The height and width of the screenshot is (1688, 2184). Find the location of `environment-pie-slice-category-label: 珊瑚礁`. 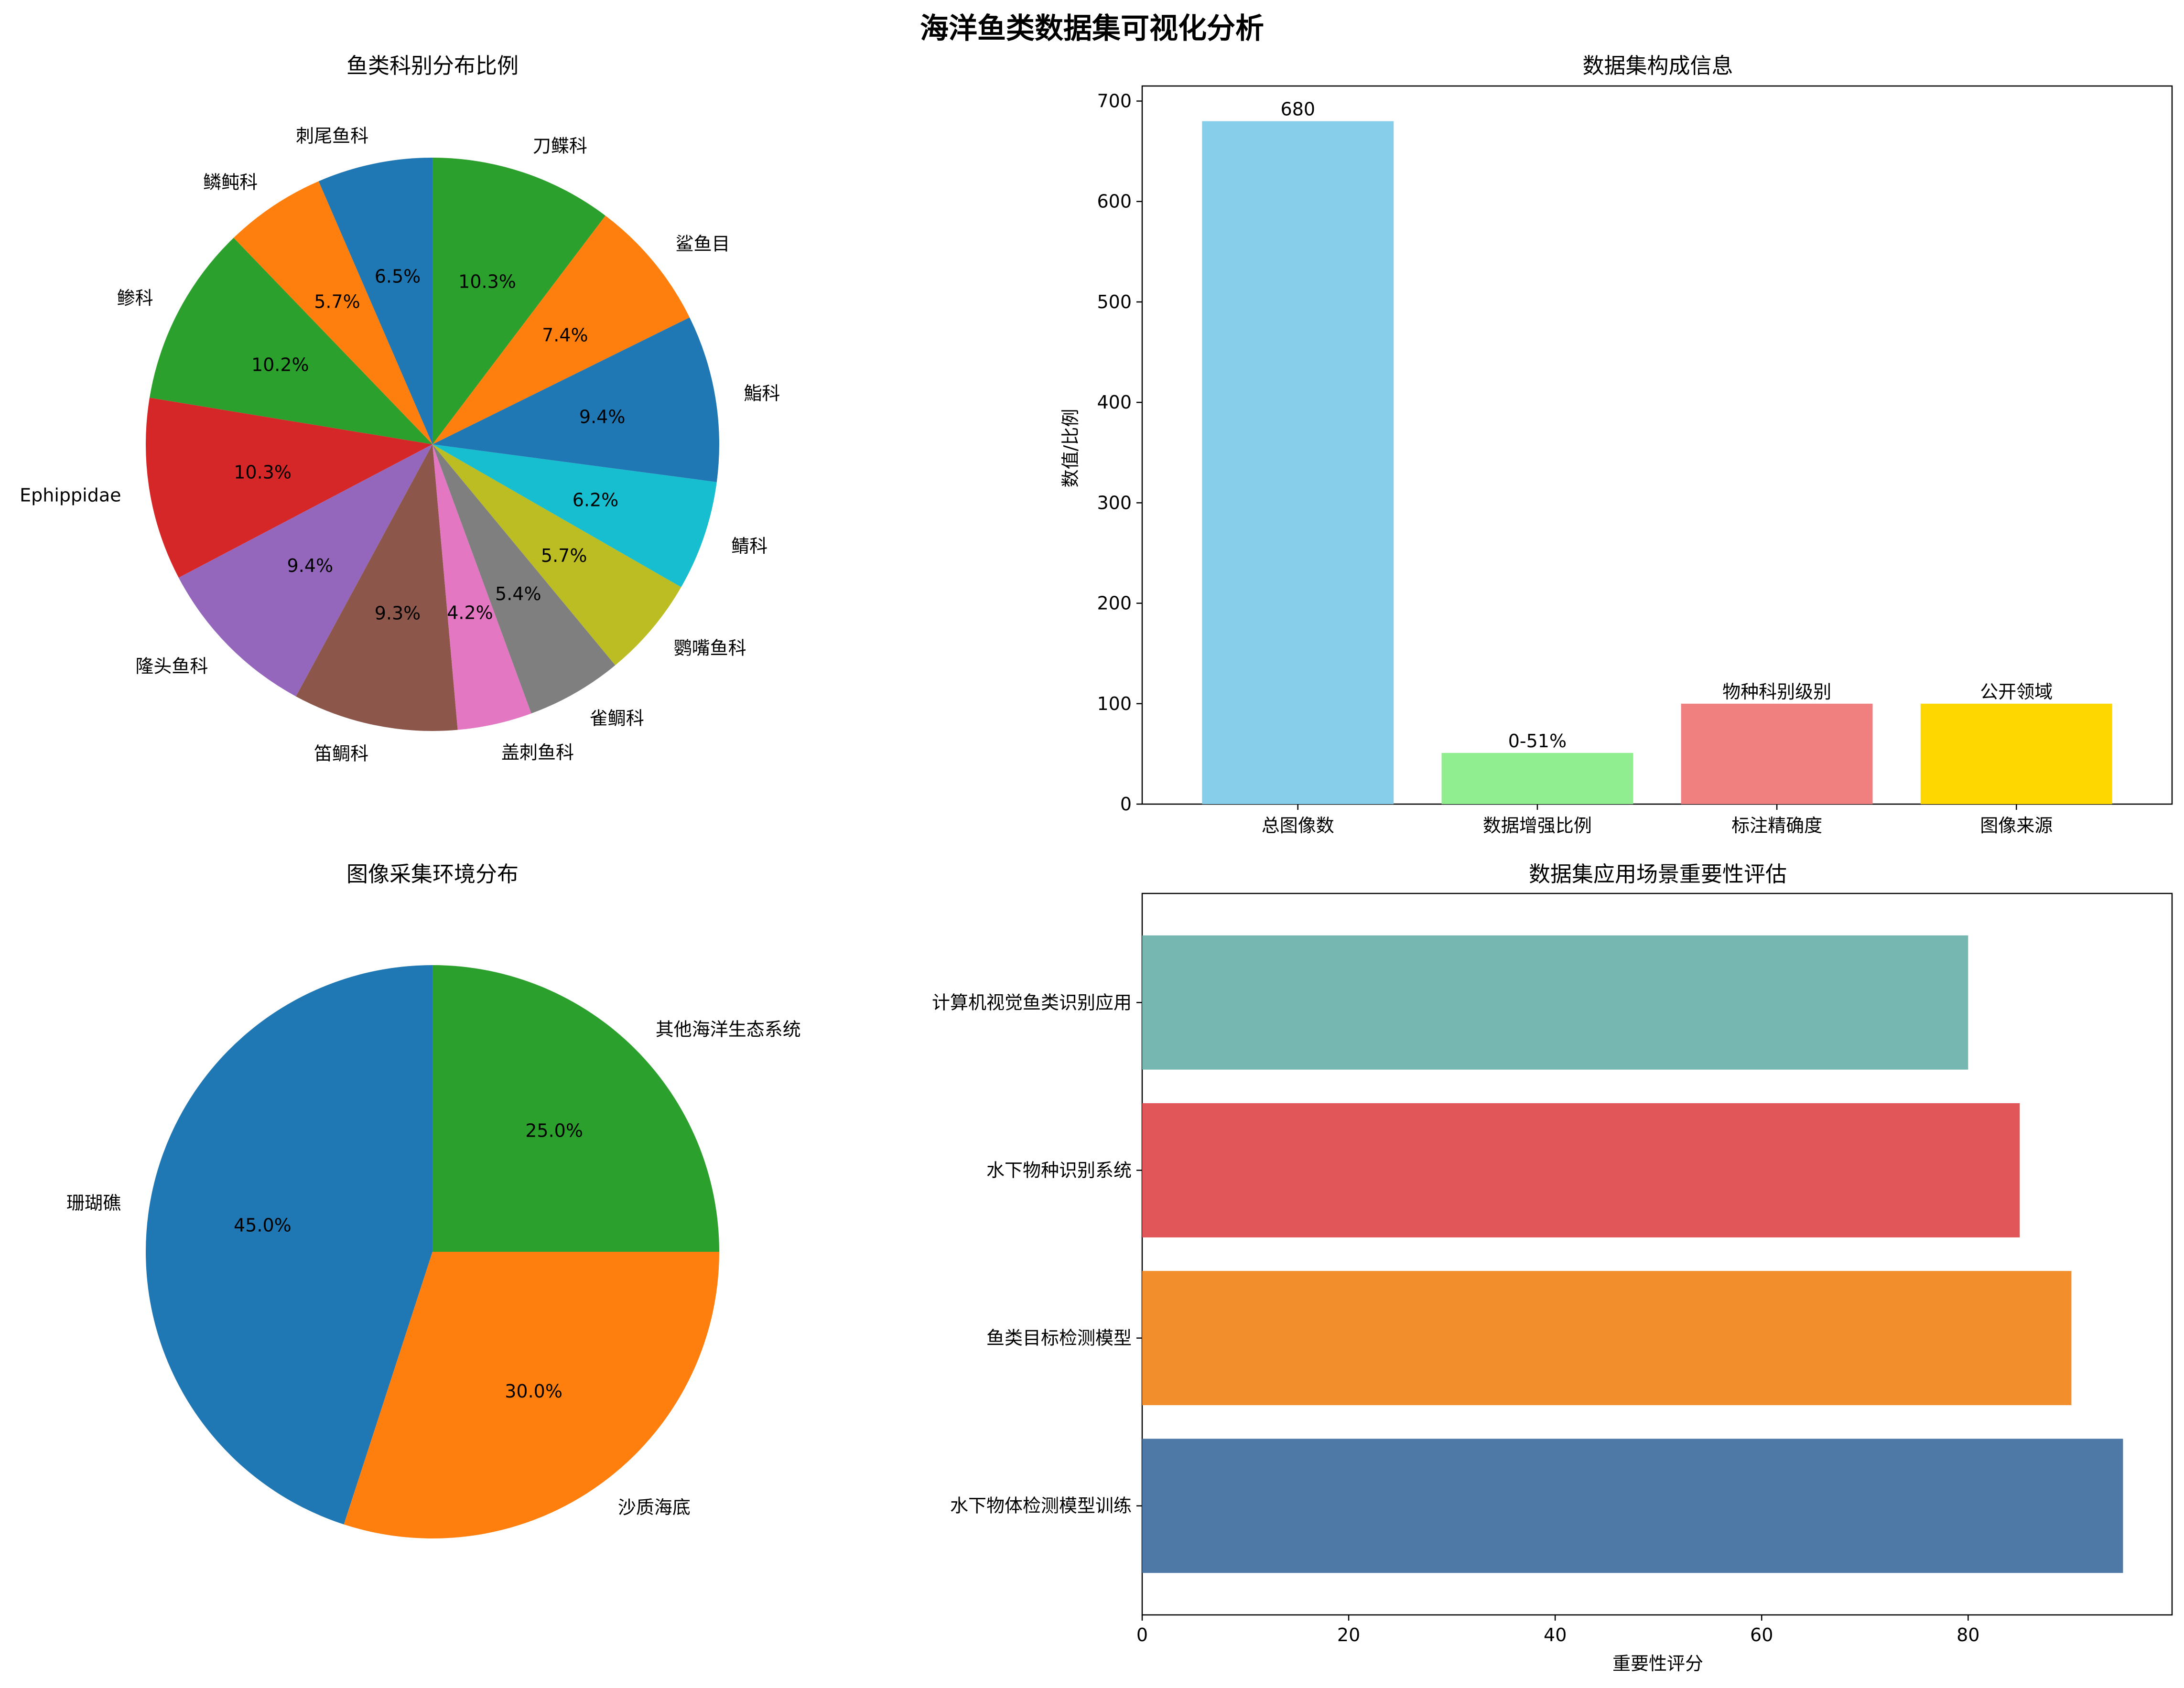

environment-pie-slice-category-label: 珊瑚礁 is located at coordinates (93, 1203).